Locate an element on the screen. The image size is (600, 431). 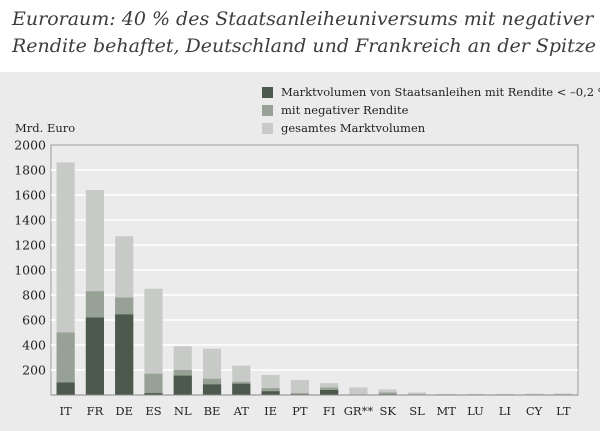
bar-es-negative is located at coordinates (153, 384).